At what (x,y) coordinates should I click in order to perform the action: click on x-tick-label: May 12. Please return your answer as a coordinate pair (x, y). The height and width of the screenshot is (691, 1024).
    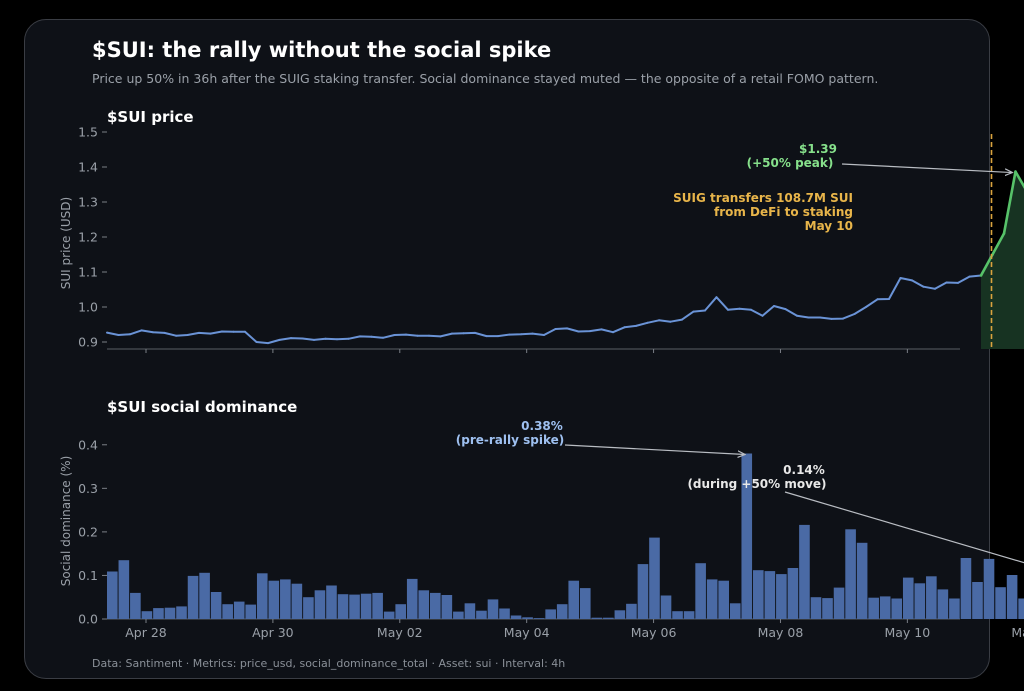
    Looking at the image, I should click on (1017, 632).